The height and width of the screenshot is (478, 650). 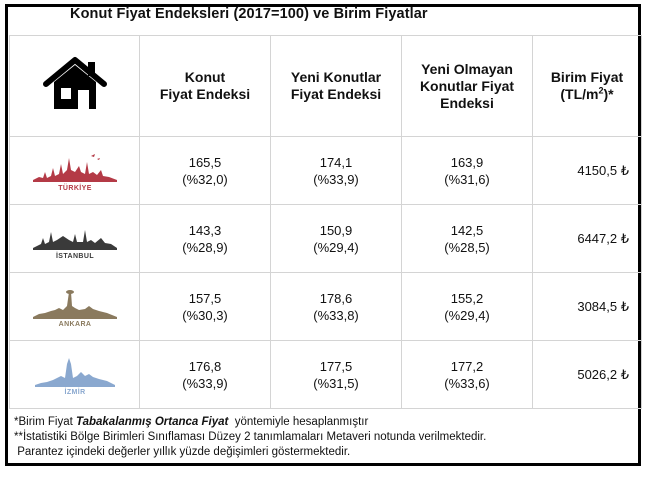 What do you see at coordinates (74, 256) in the screenshot?
I see `svg-text: İSTANBUL` at bounding box center [74, 256].